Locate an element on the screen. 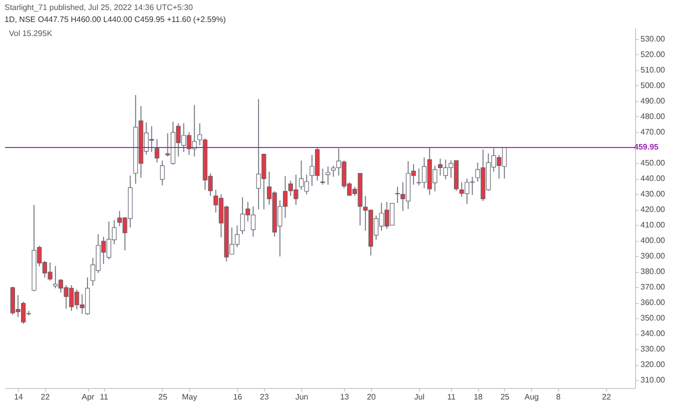  x-tick-label: Jul is located at coordinates (419, 397).